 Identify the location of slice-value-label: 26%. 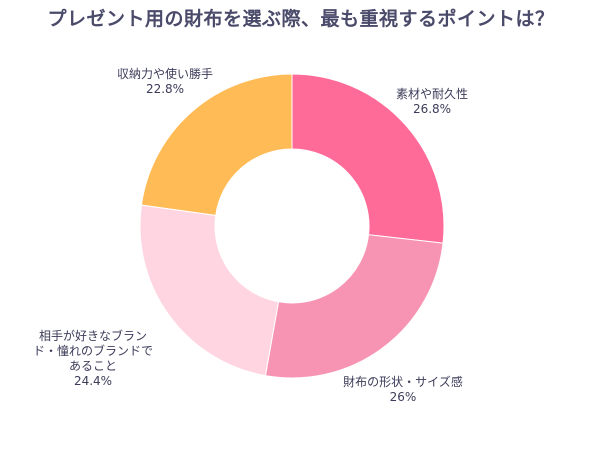
(403, 397).